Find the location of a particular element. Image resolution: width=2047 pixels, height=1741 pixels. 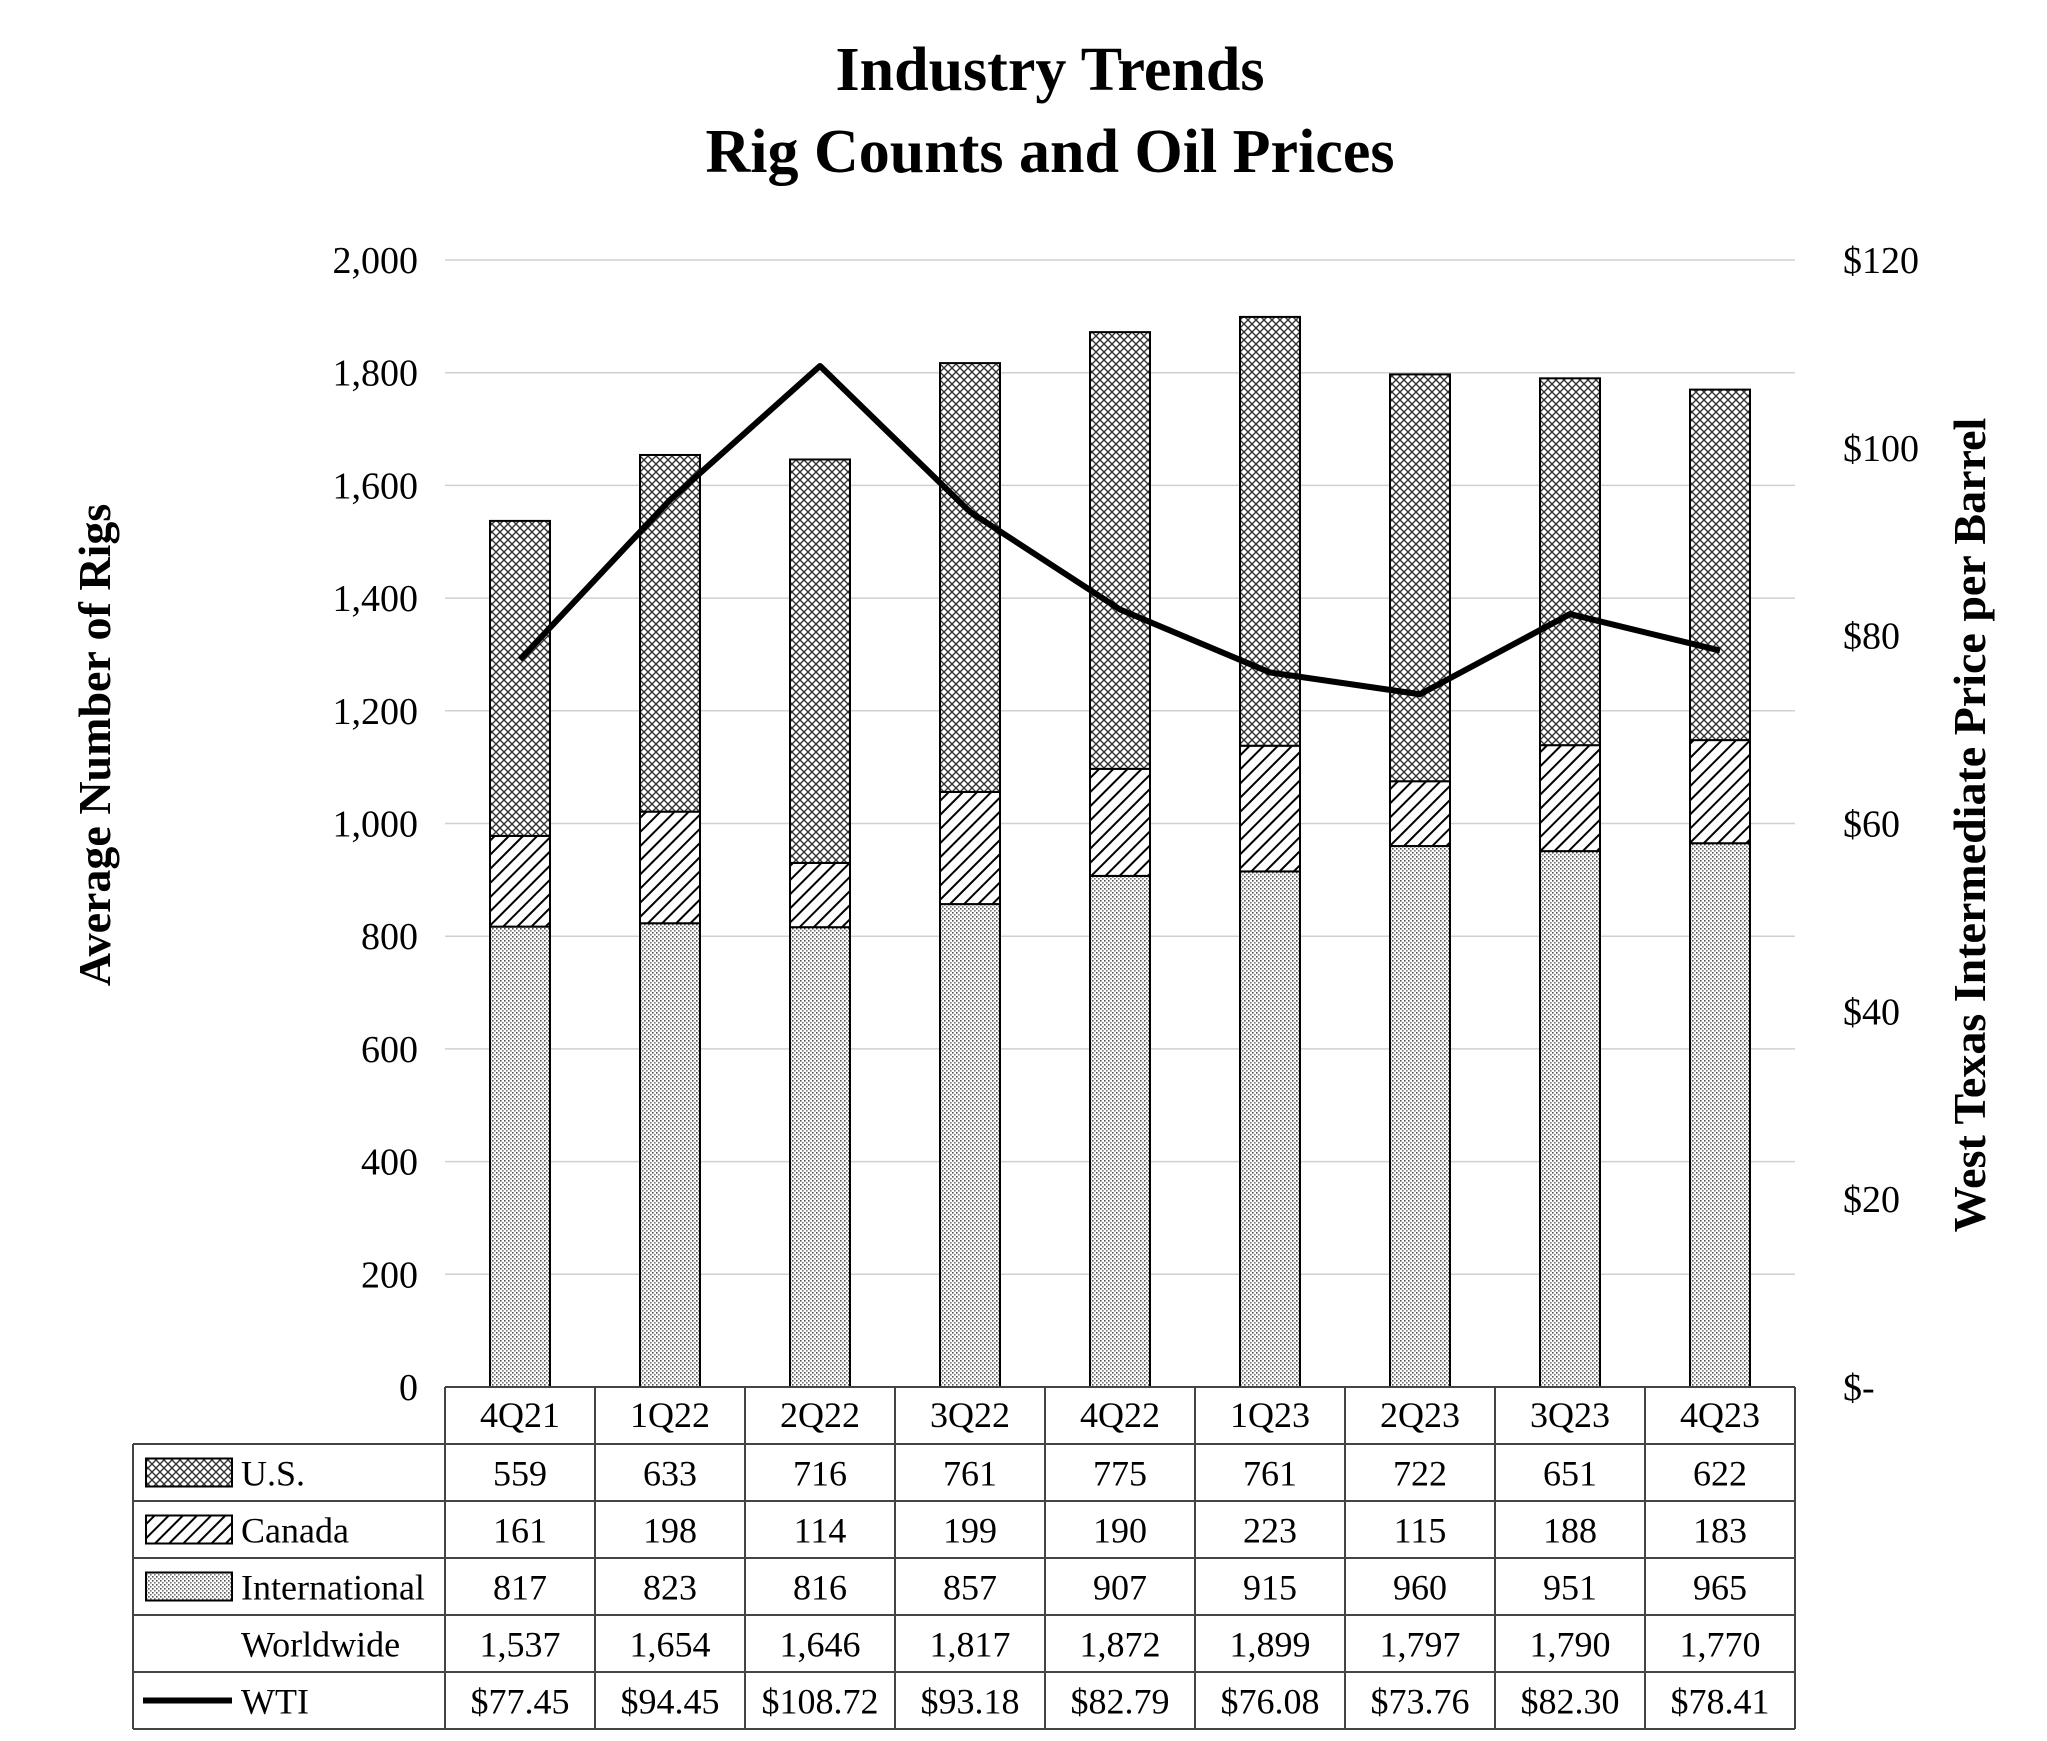

bar-canada-2q22 is located at coordinates (820, 895).